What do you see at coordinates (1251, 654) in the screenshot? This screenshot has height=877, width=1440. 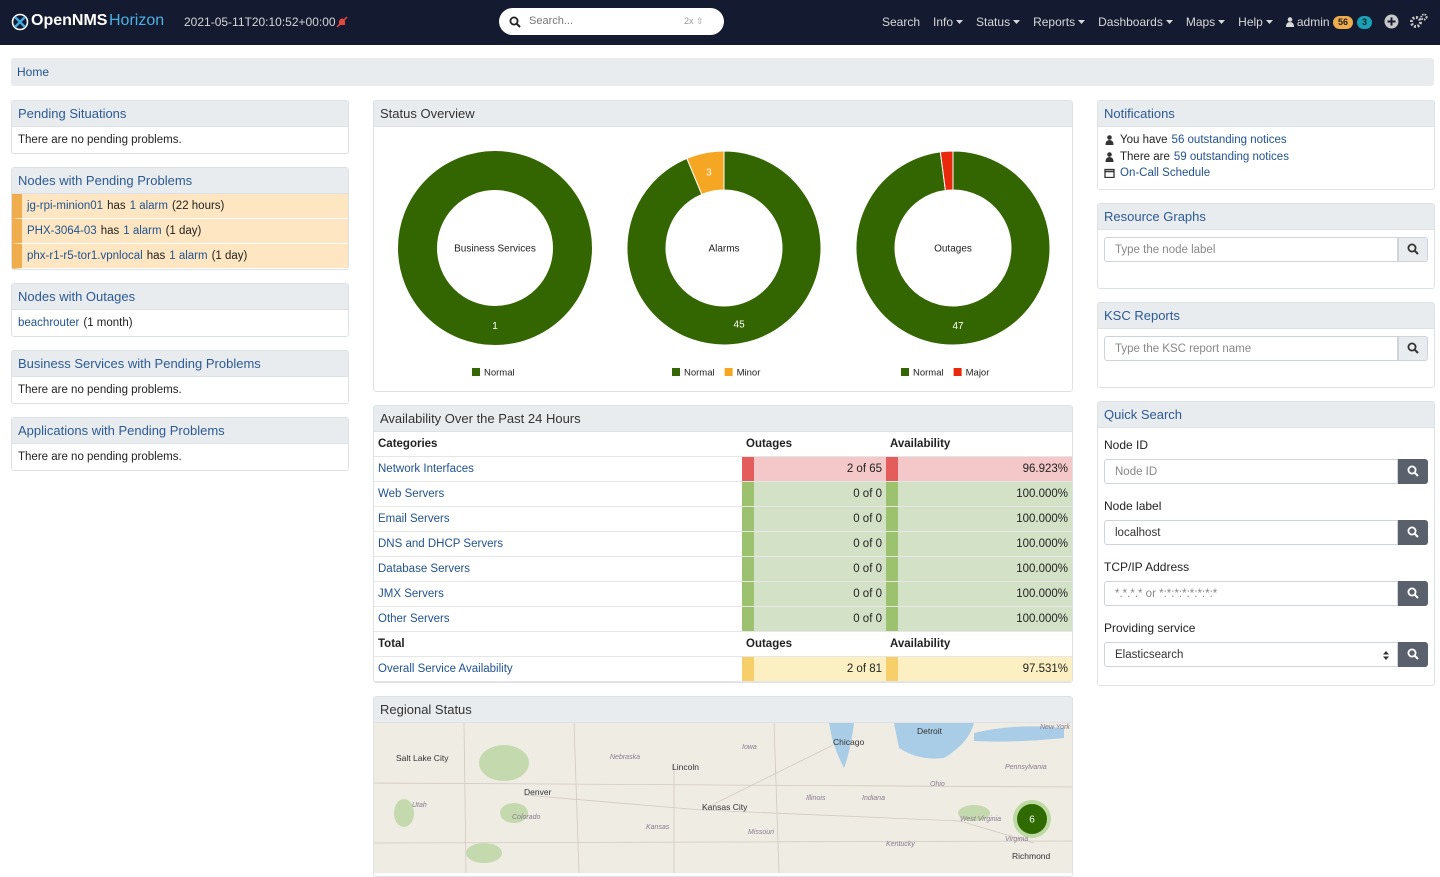 I see `text-input: Elasticsearch` at bounding box center [1251, 654].